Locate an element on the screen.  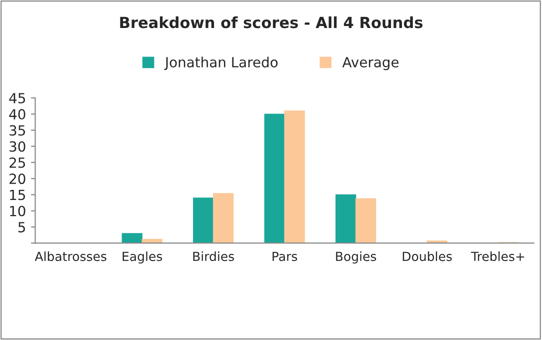
y-tick-label: 20 is located at coordinates (18, 179).